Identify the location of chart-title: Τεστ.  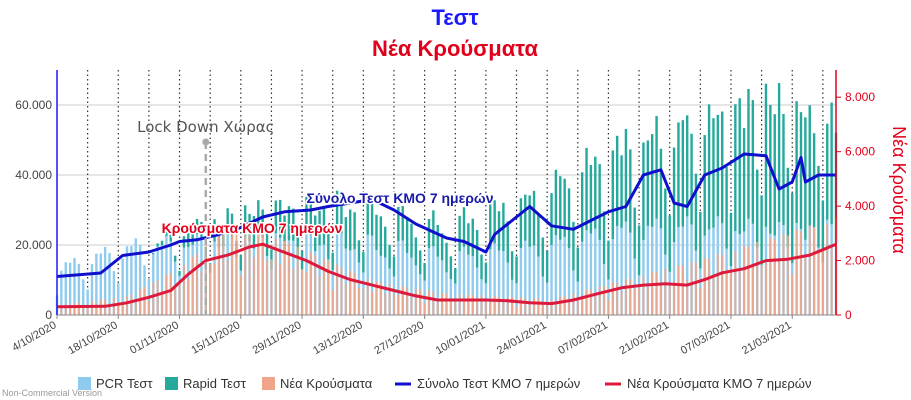
(454, 17).